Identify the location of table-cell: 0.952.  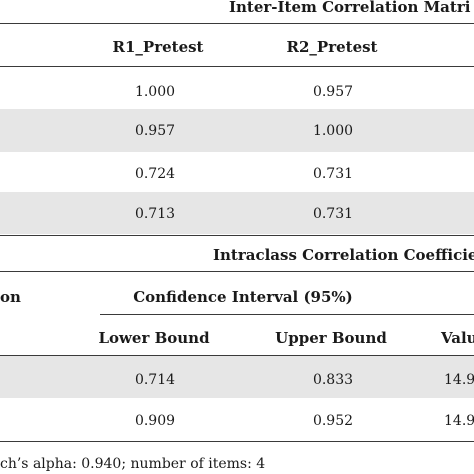
(333, 421).